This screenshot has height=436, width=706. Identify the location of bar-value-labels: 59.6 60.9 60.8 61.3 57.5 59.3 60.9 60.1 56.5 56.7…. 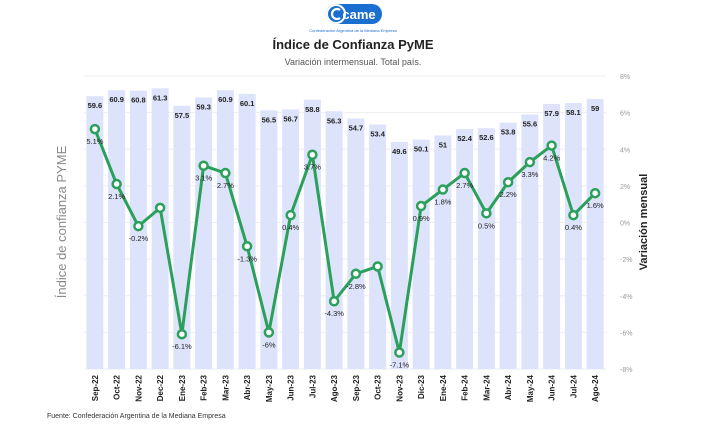
(344, 124).